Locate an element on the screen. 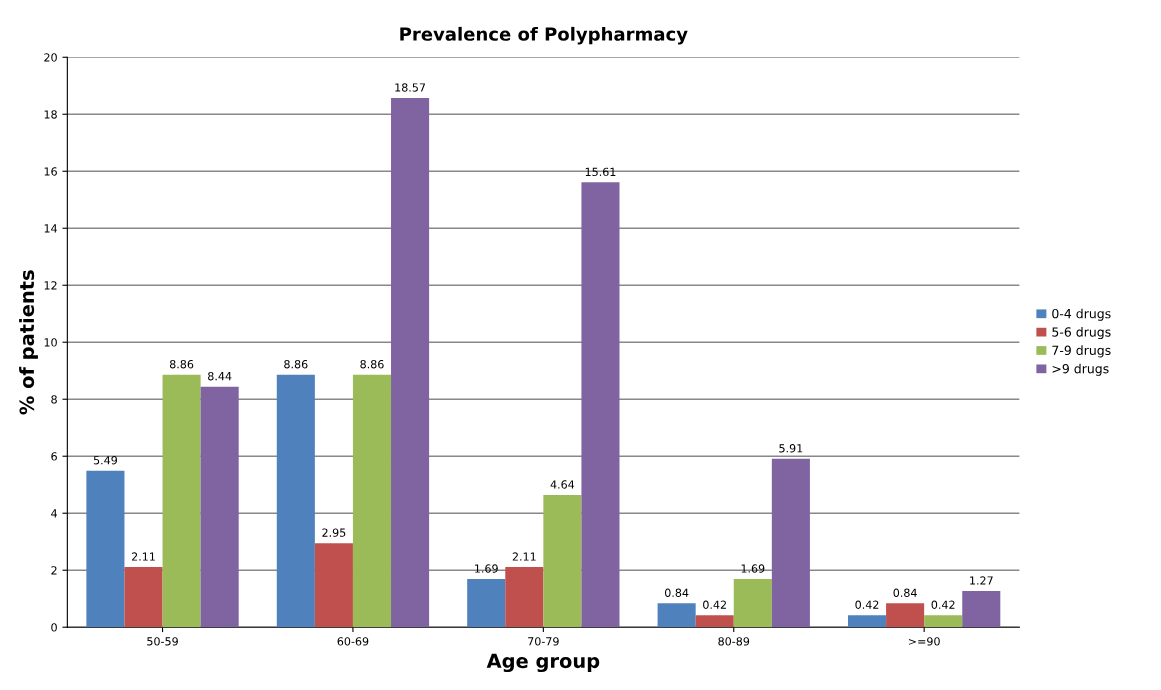  y-tick-label: 14 is located at coordinates (50, 228).